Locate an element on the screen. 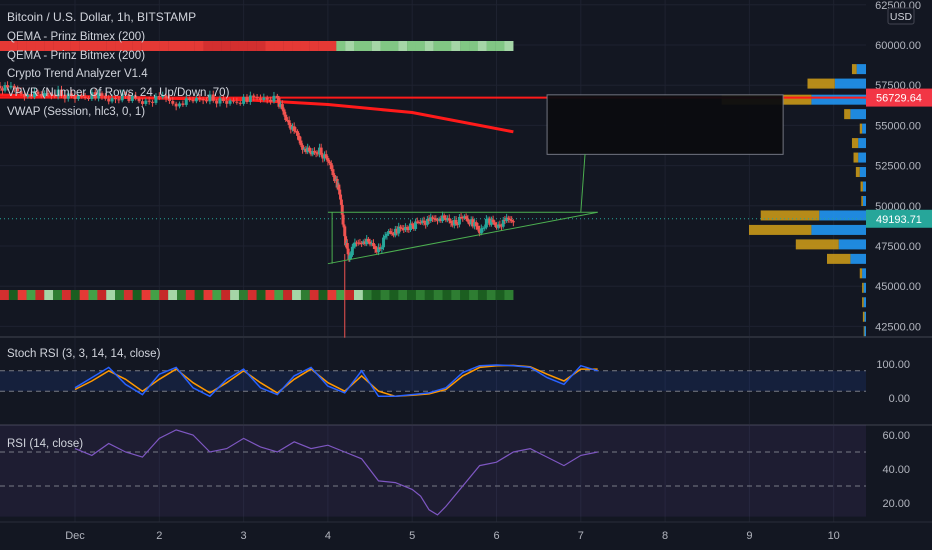 The width and height of the screenshot is (932, 550). time-axis: Dec 2 3 4 5 6 7 8 9 10 is located at coordinates (452, 536).